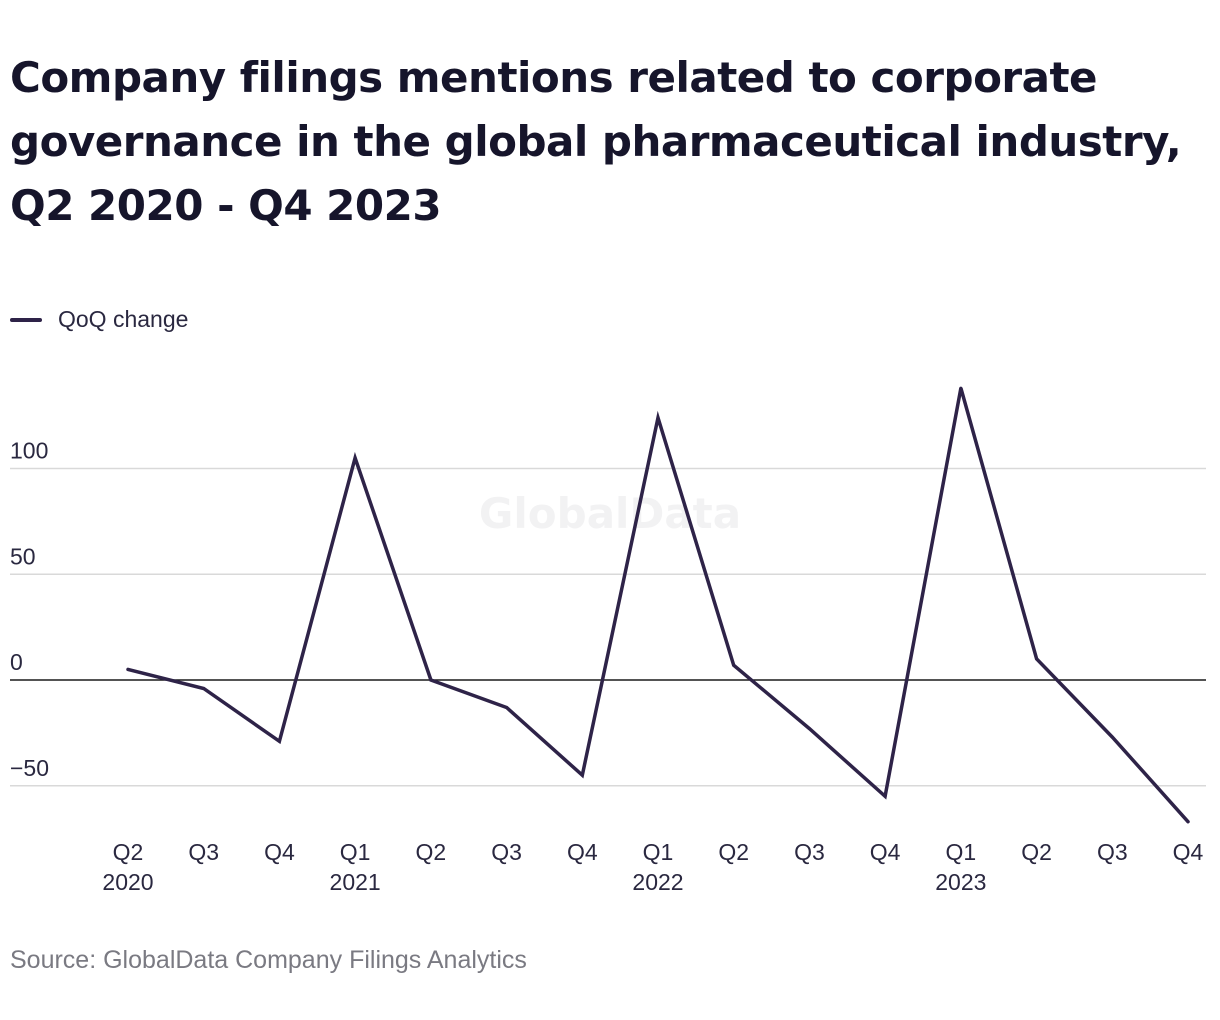 The image size is (1220, 1020). Describe the element at coordinates (657, 882) in the screenshot. I see `x-year-label: 2022` at that location.